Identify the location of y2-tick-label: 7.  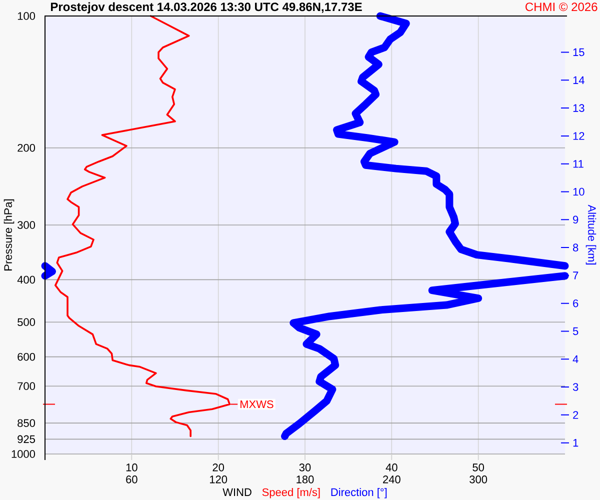
(575, 276).